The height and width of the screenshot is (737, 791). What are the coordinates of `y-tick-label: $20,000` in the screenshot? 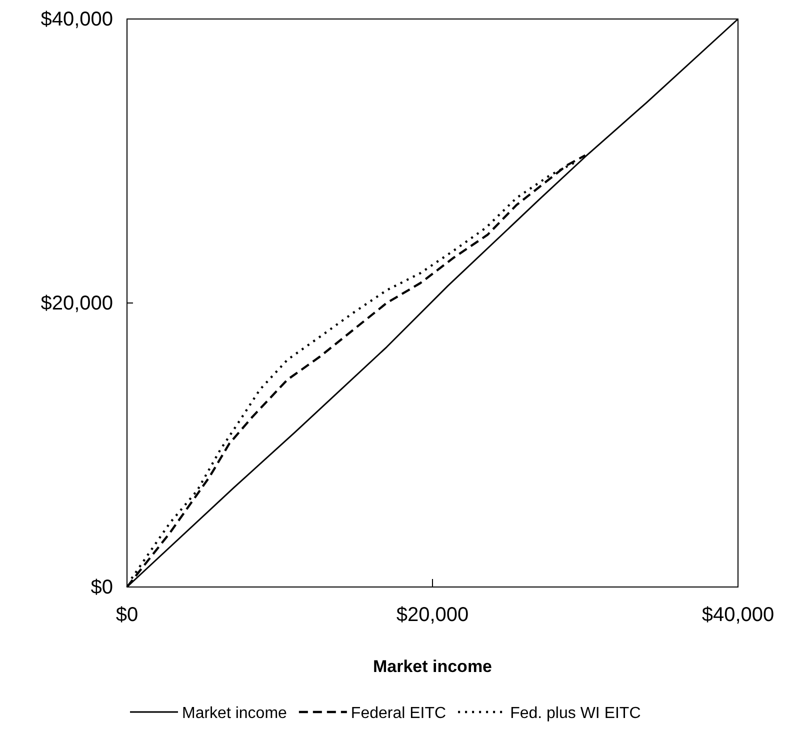 It's located at (76, 303).